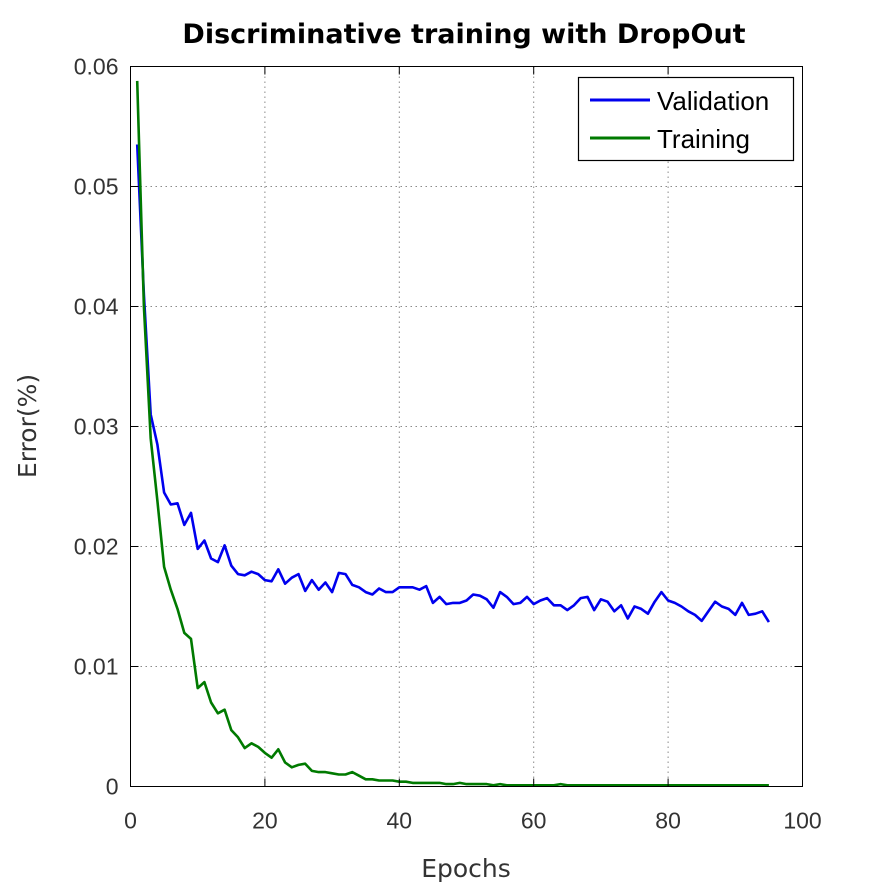 The width and height of the screenshot is (887, 887). I want to click on y-axis-label: Error(%), so click(27, 426).